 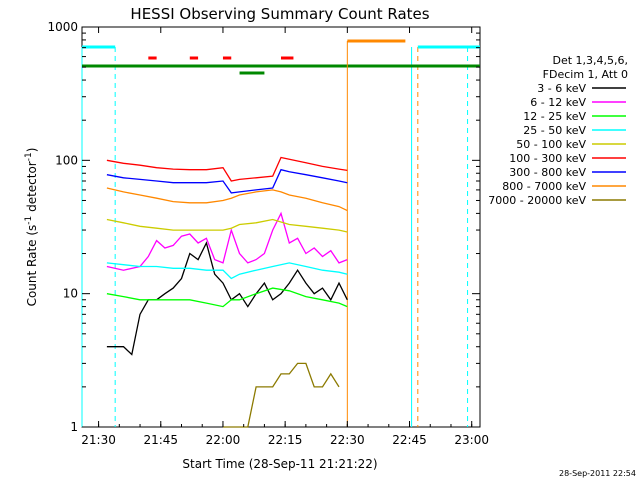 What do you see at coordinates (98, 440) in the screenshot?
I see `x-tick-label: 21:30` at bounding box center [98, 440].